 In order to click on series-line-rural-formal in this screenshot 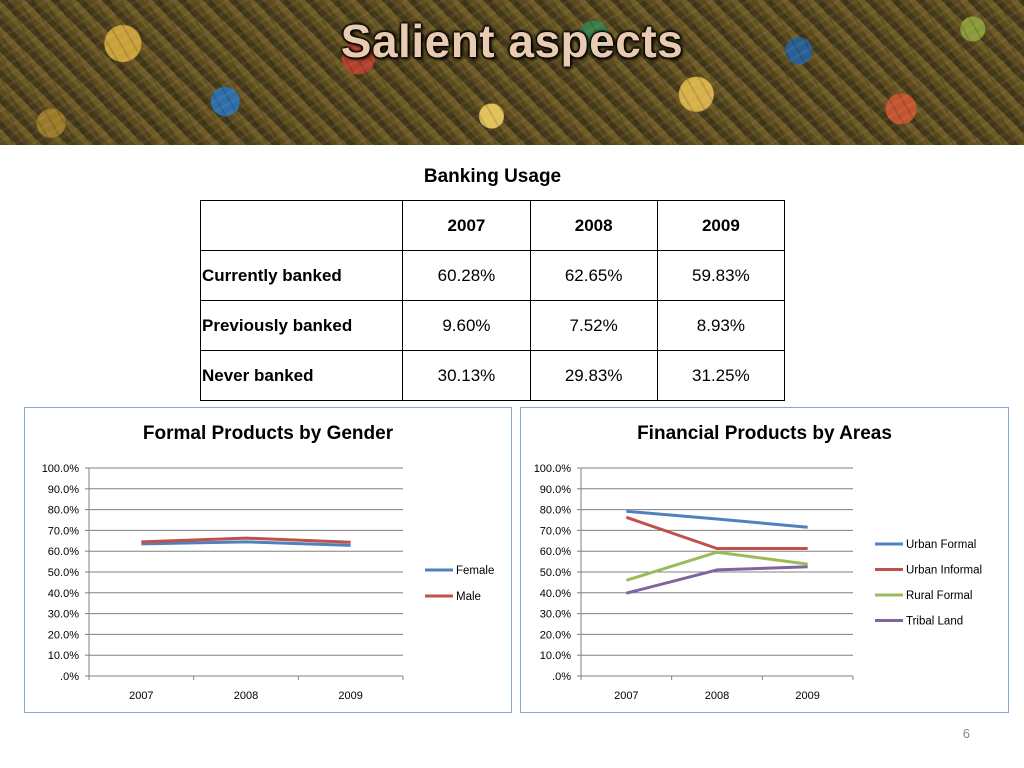, I will do `click(716, 566)`.